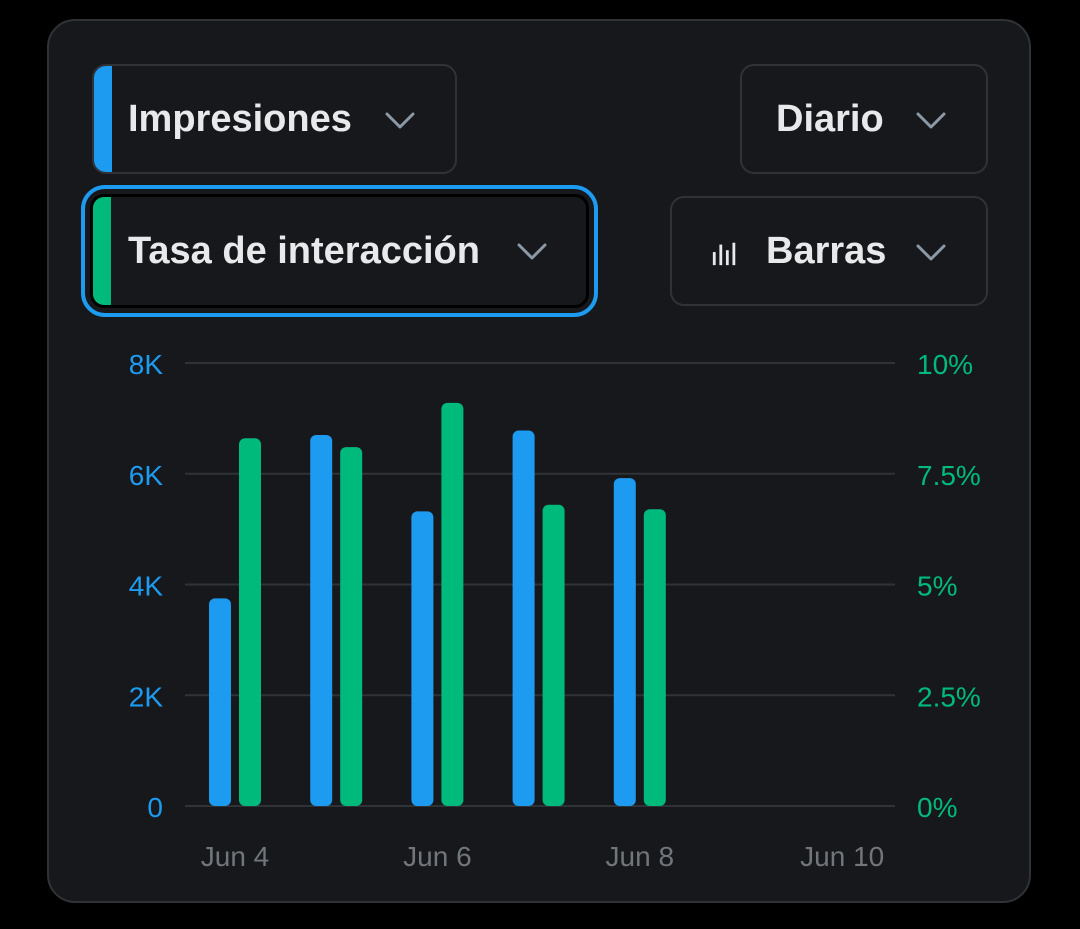 The width and height of the screenshot is (1080, 929). Describe the element at coordinates (240, 118) in the screenshot. I see `metric-selector-label: Impresiones` at that location.